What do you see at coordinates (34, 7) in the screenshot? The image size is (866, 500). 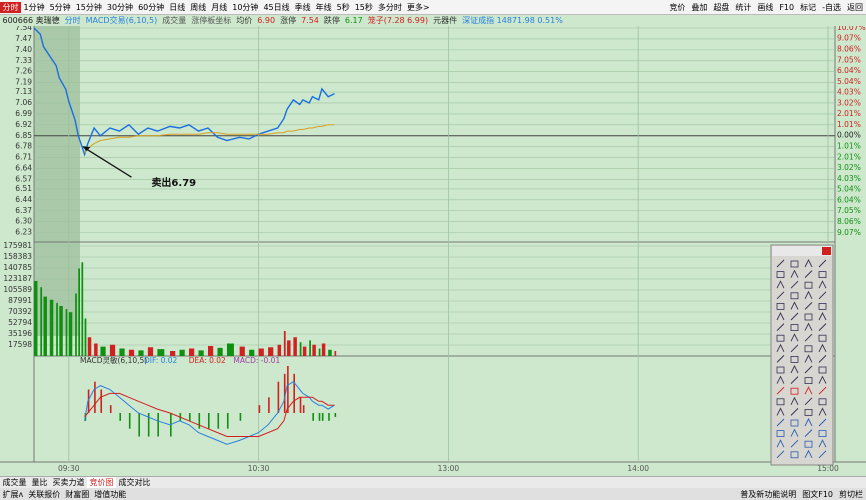 I see `period-tab: 1分钟` at bounding box center [34, 7].